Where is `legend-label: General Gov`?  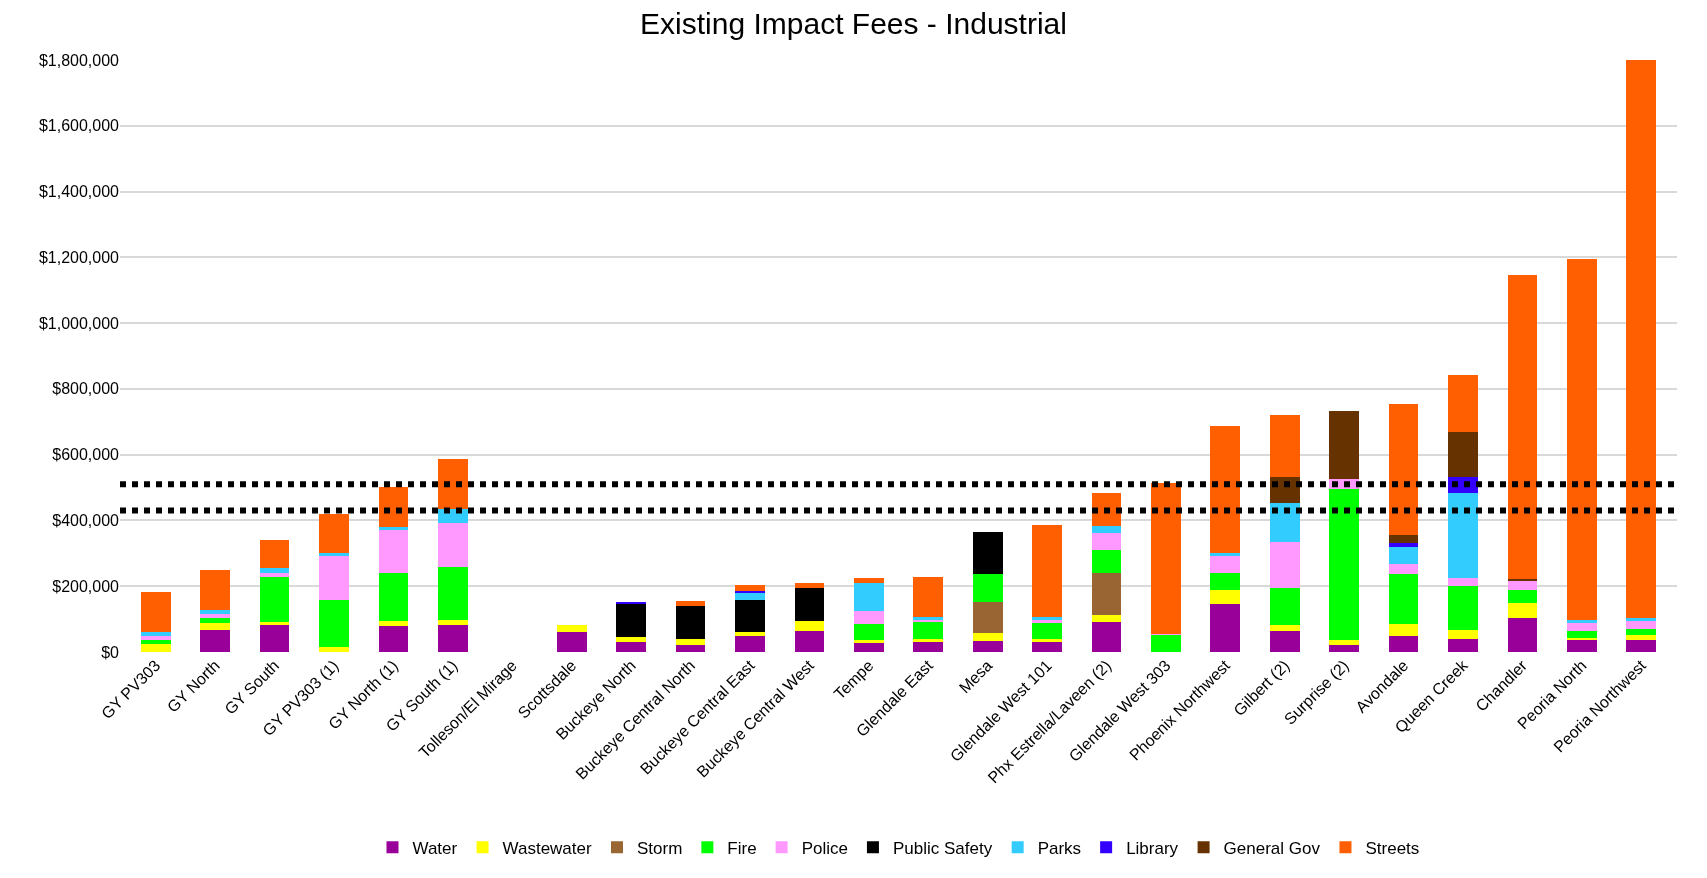 legend-label: General Gov is located at coordinates (1272, 848).